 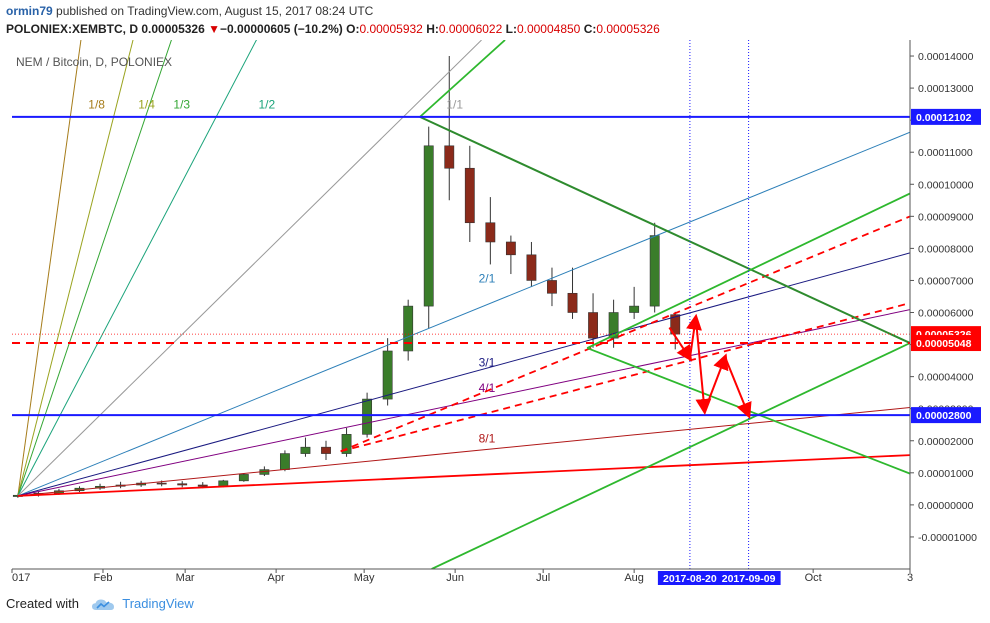 I want to click on last-price: 0.00005326, so click(x=173, y=29).